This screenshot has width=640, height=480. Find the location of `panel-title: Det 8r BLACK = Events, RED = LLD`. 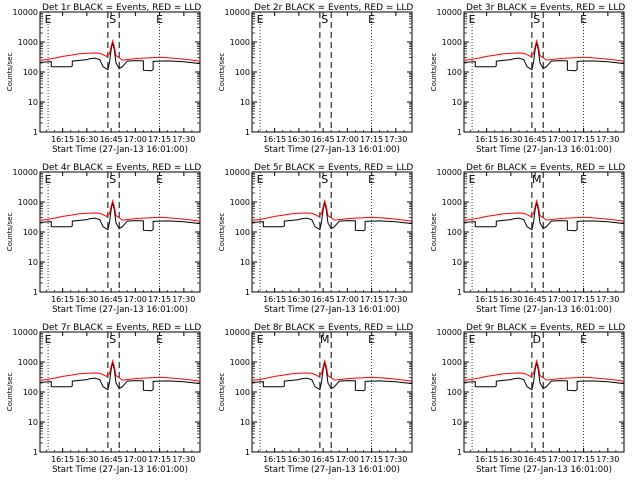

panel-title: Det 8r BLACK = Events, RED = LLD is located at coordinates (333, 328).